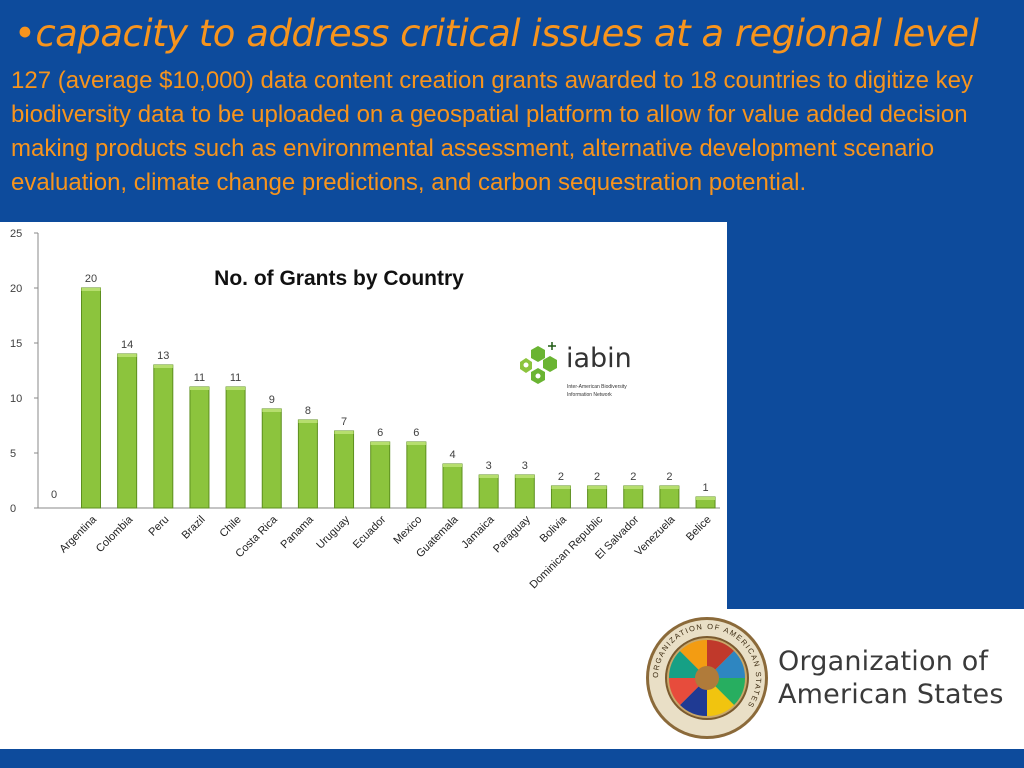 The width and height of the screenshot is (1024, 768). I want to click on bottom-strip, so click(512, 758).